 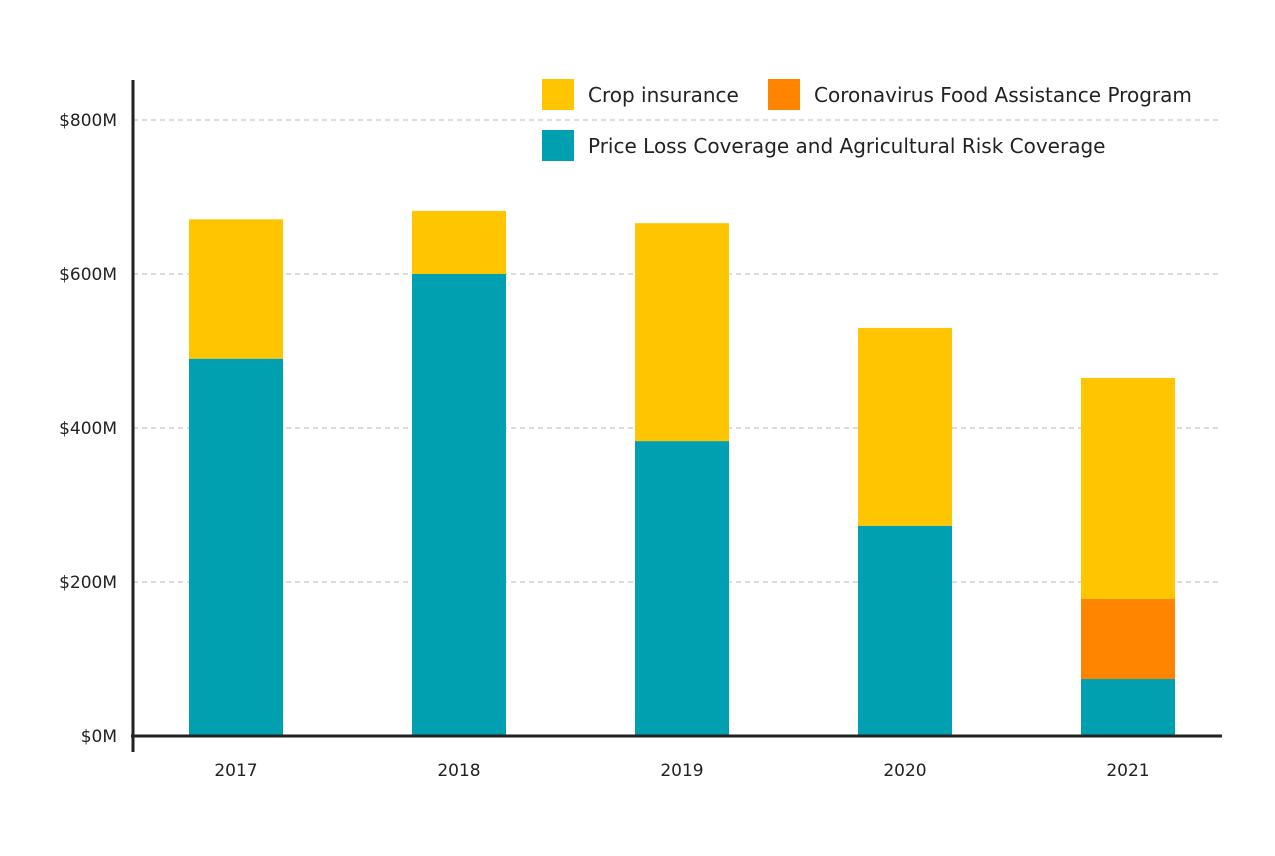 I want to click on x-tick-label: 2018, so click(x=458, y=771).